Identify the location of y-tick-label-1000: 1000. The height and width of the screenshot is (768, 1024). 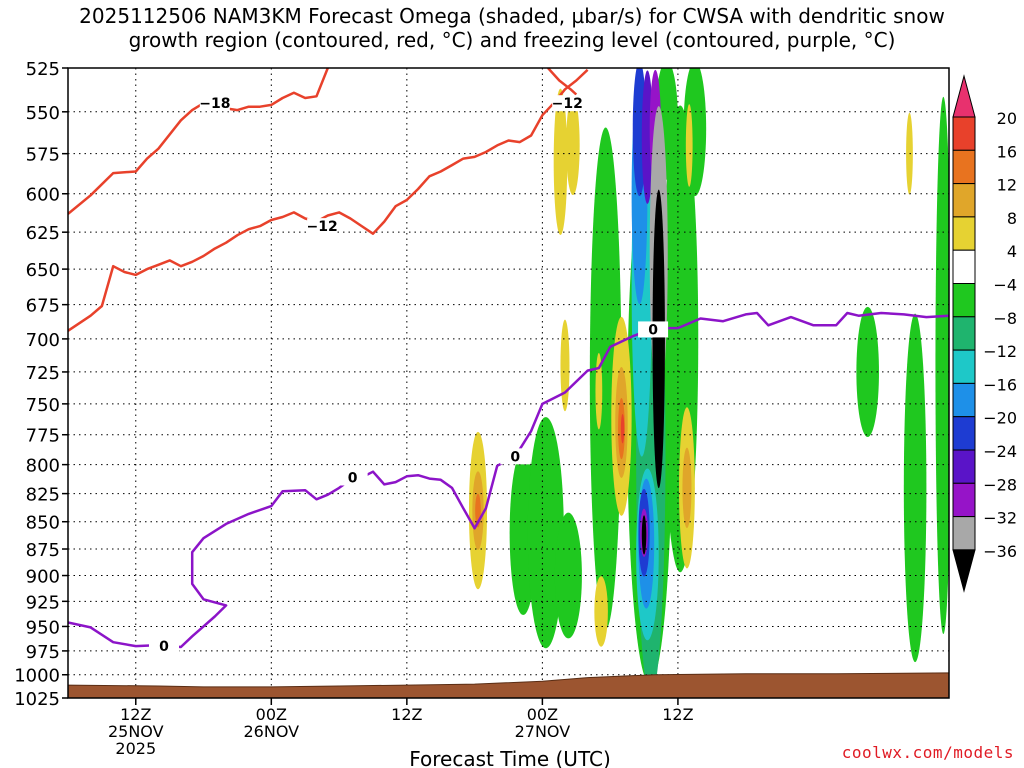
(37, 676).